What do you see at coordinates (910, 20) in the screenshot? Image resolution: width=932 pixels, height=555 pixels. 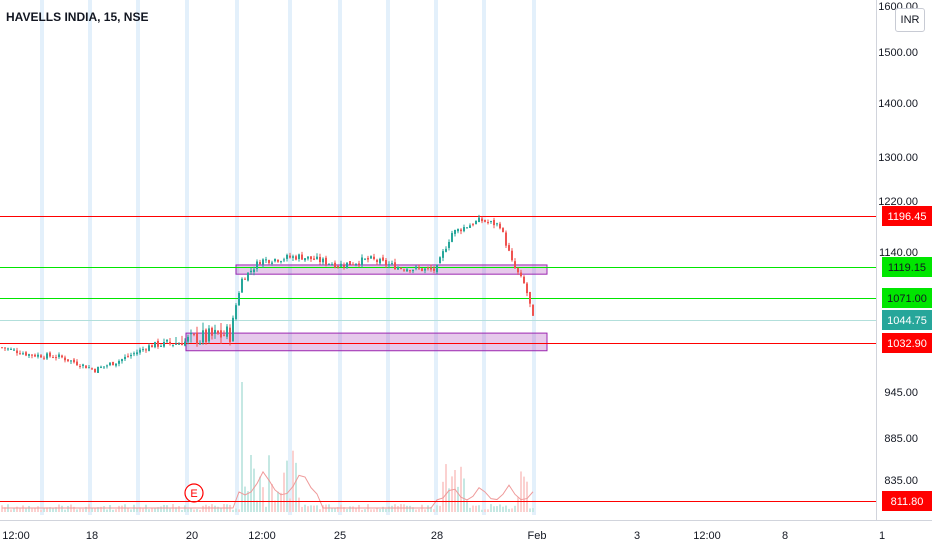 I see `currency-badge: INR` at bounding box center [910, 20].